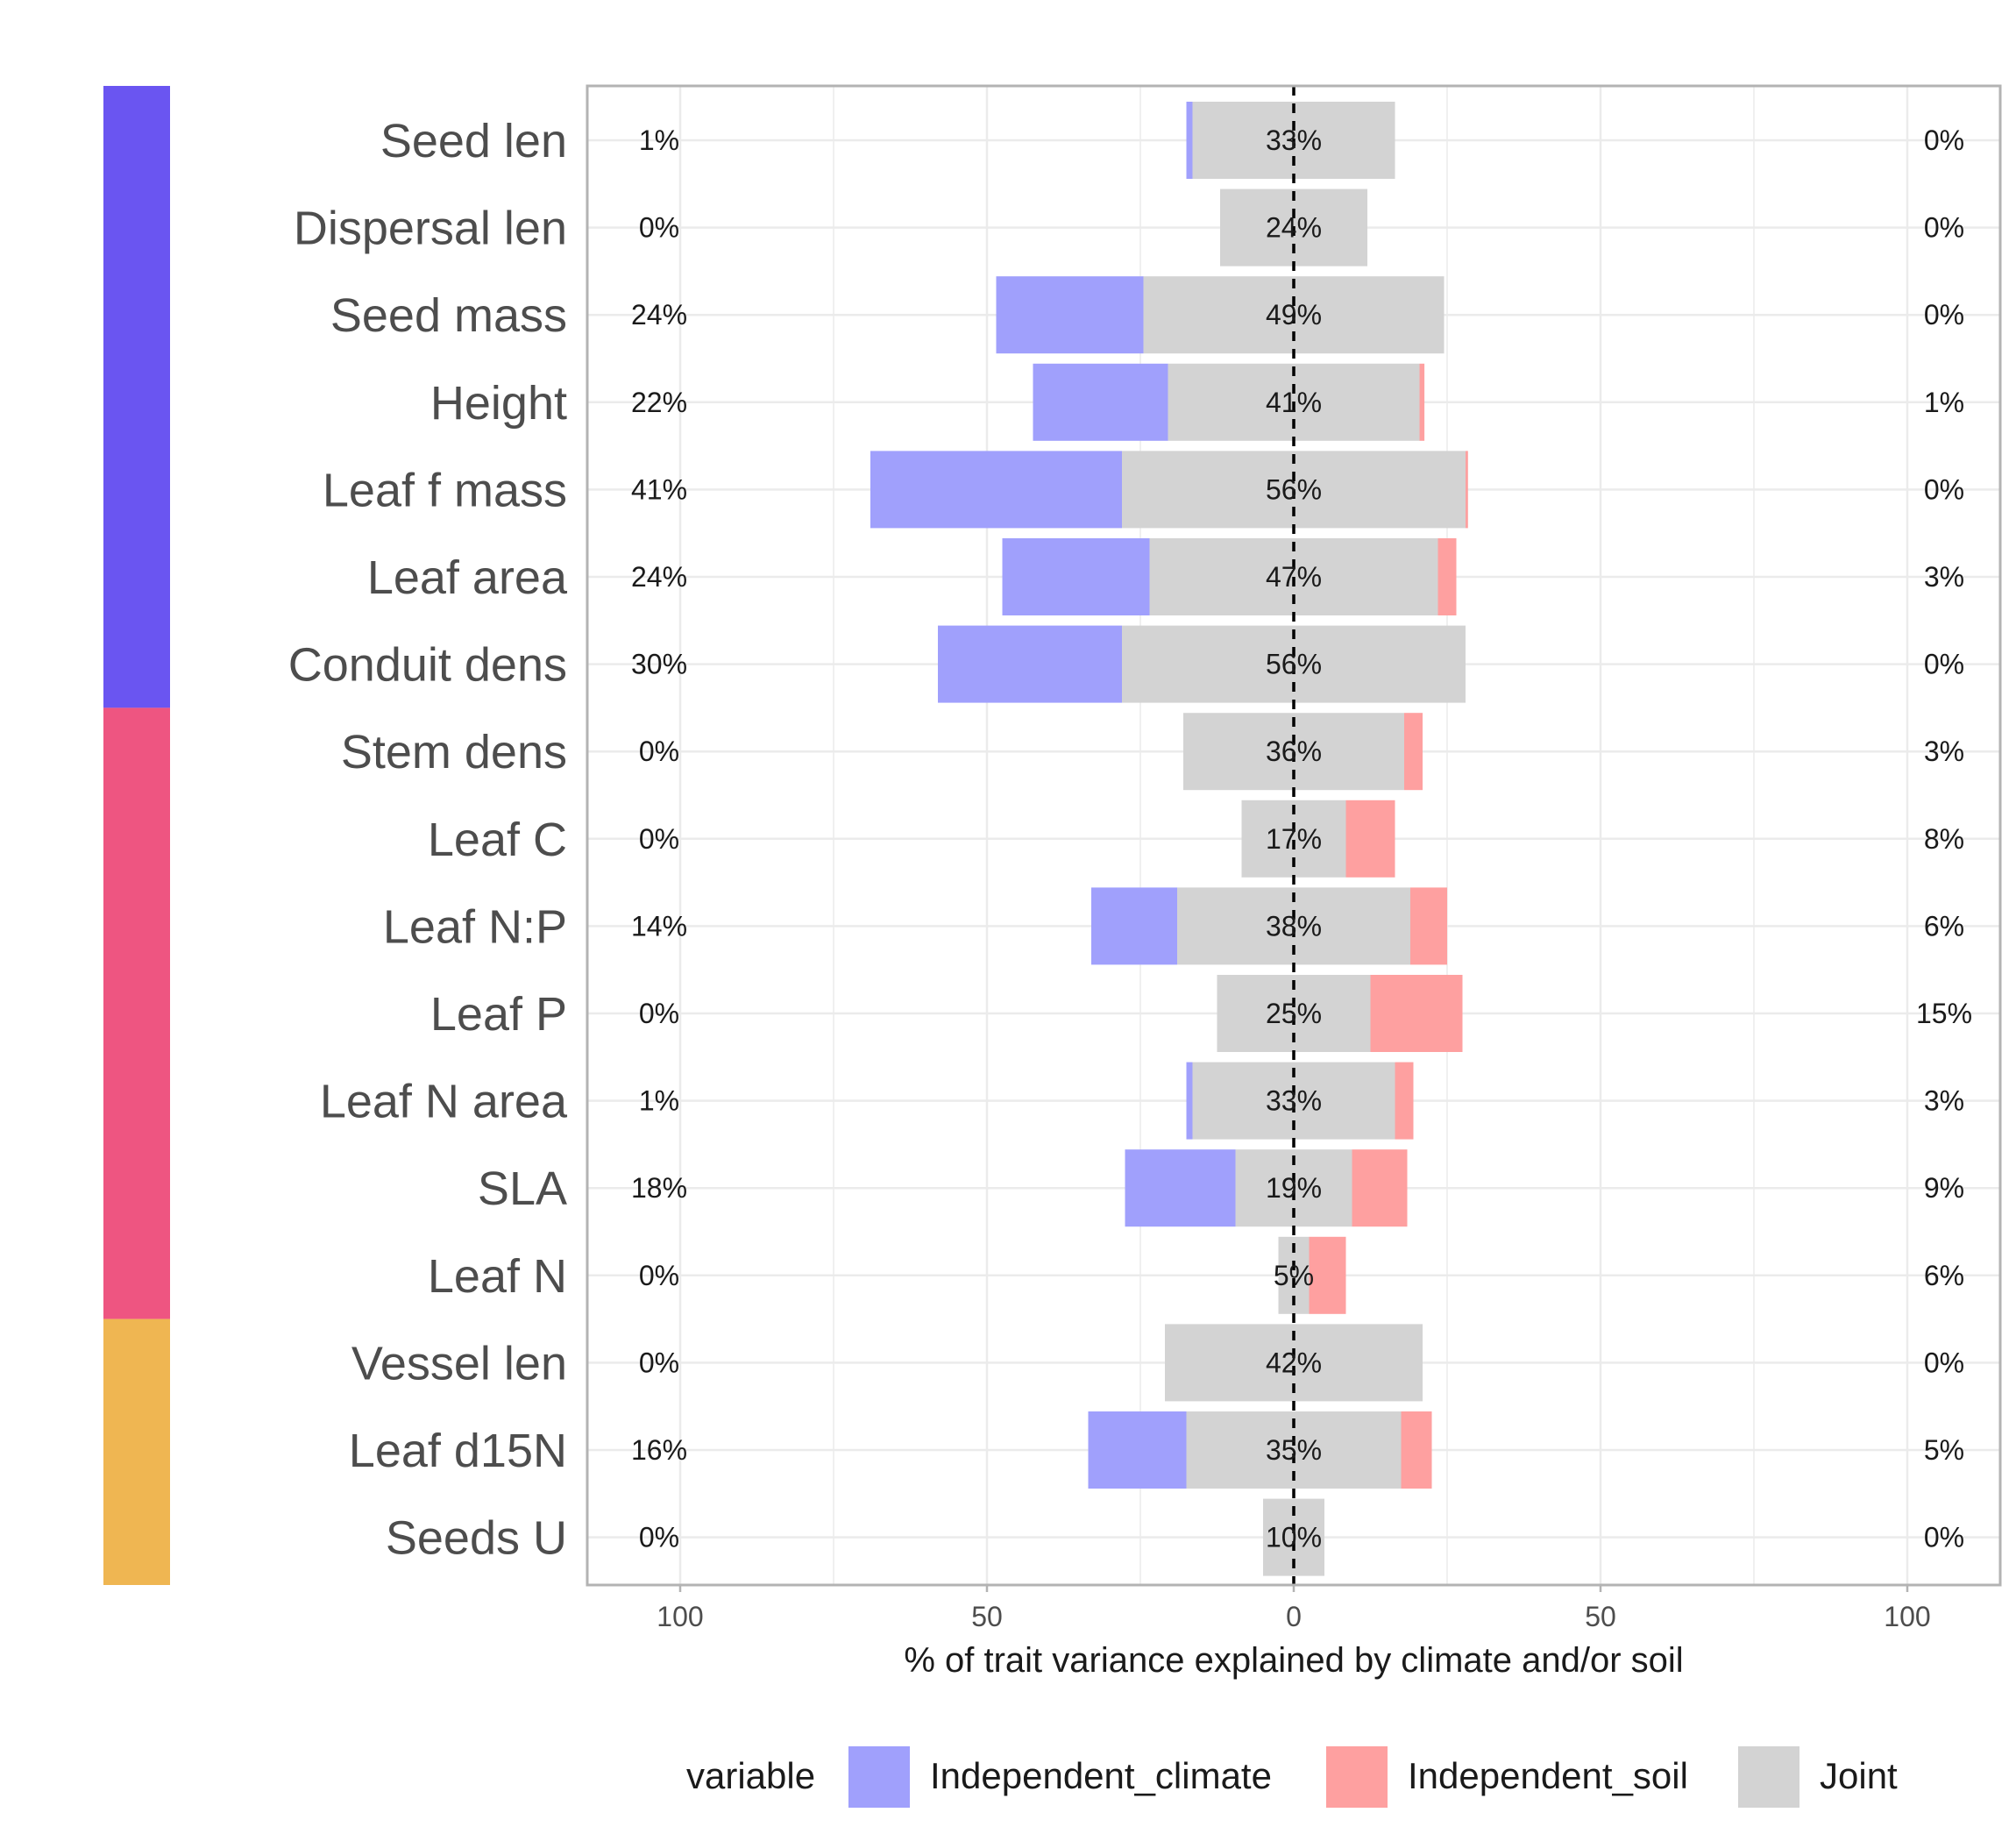 The image size is (2016, 1841). I want to click on legend-key-joint, so click(1768, 1777).